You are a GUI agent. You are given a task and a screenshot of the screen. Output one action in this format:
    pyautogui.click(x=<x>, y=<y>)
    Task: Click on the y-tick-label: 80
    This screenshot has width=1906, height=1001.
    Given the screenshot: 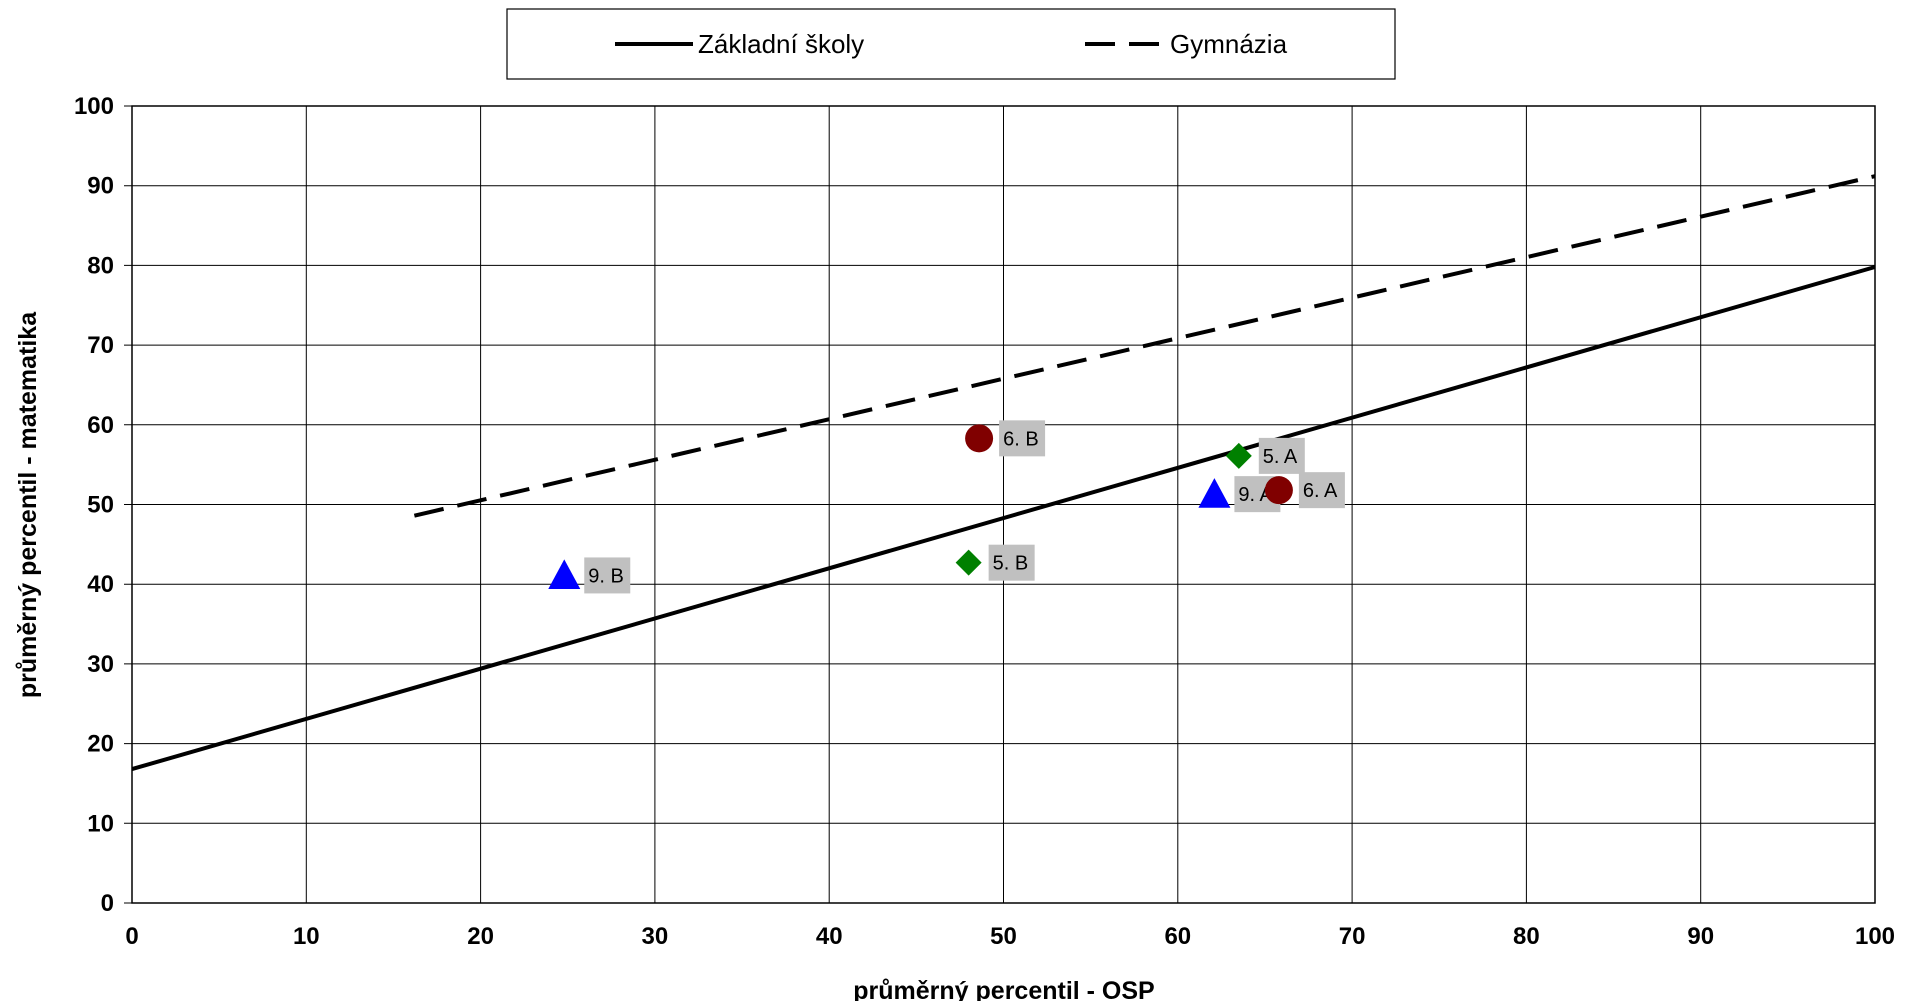 What is the action you would take?
    pyautogui.click(x=100, y=265)
    